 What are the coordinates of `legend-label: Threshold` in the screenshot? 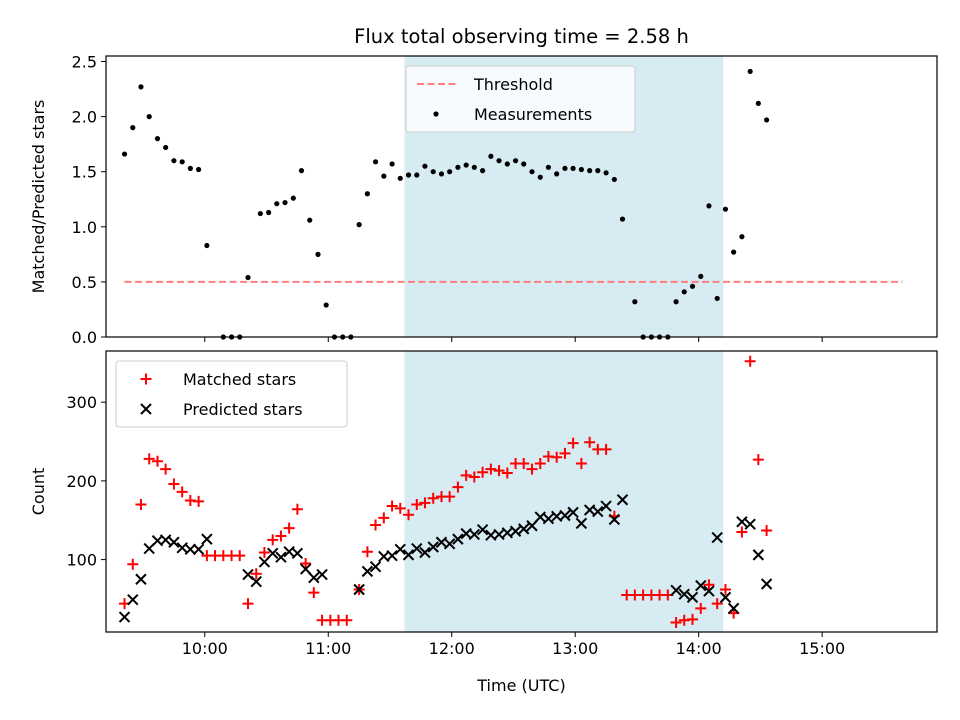 It's located at (513, 84).